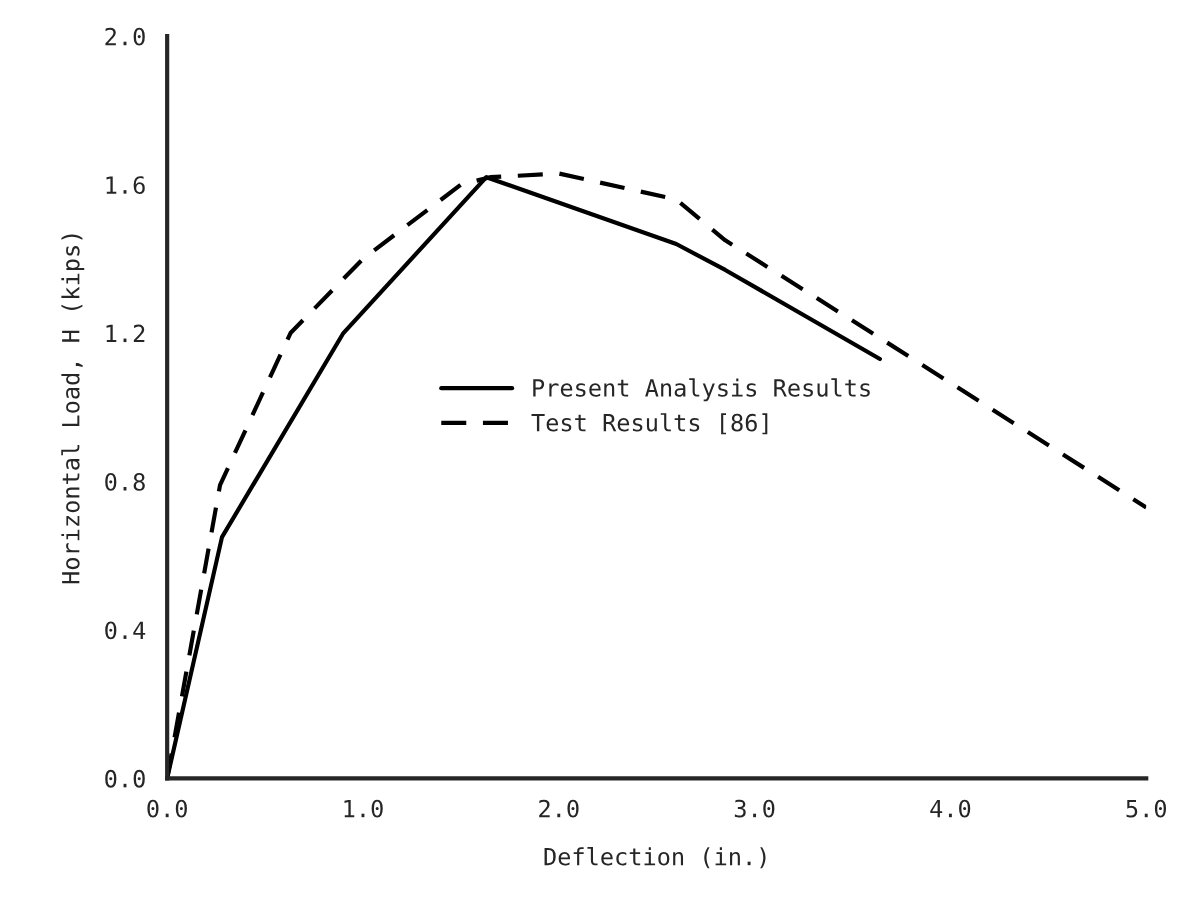 The height and width of the screenshot is (905, 1194). What do you see at coordinates (125, 36) in the screenshot?
I see `y-tick-label: 2.0` at bounding box center [125, 36].